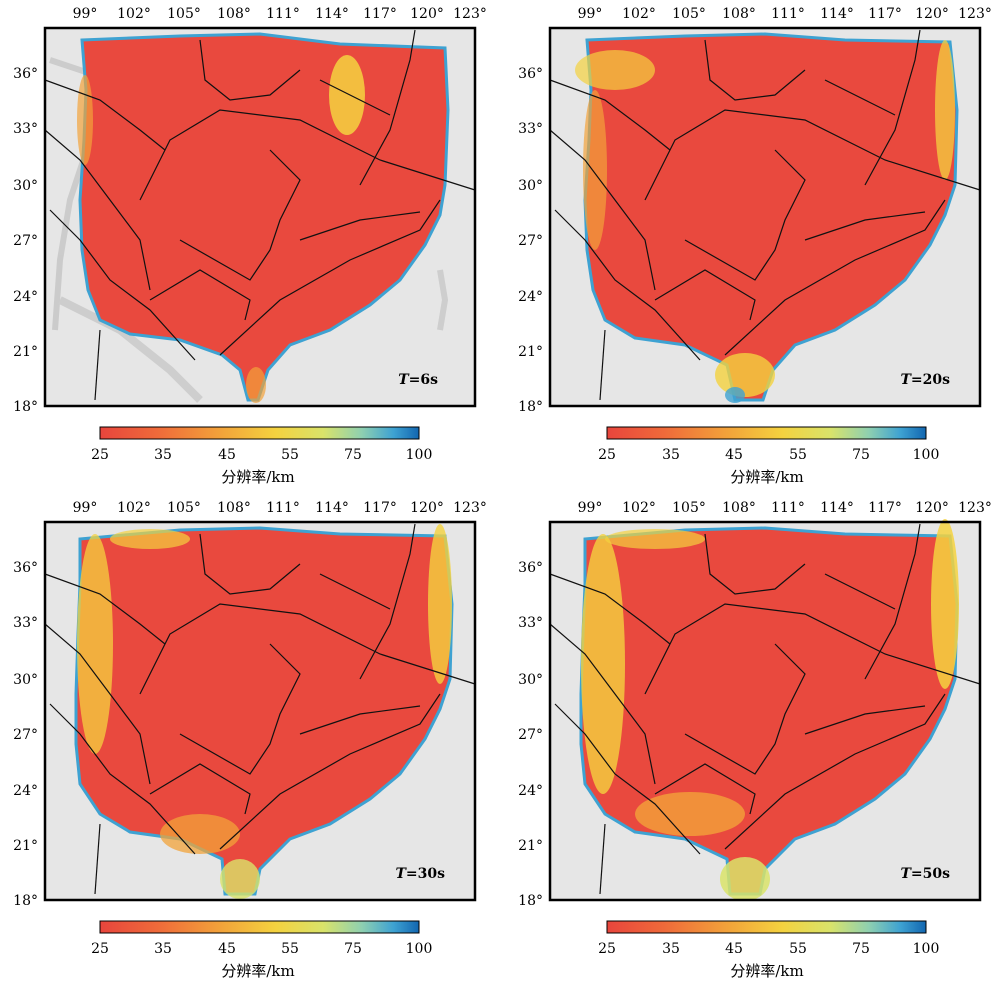 This screenshot has height=993, width=1000. I want to click on period-label: T=50s, so click(925, 874).